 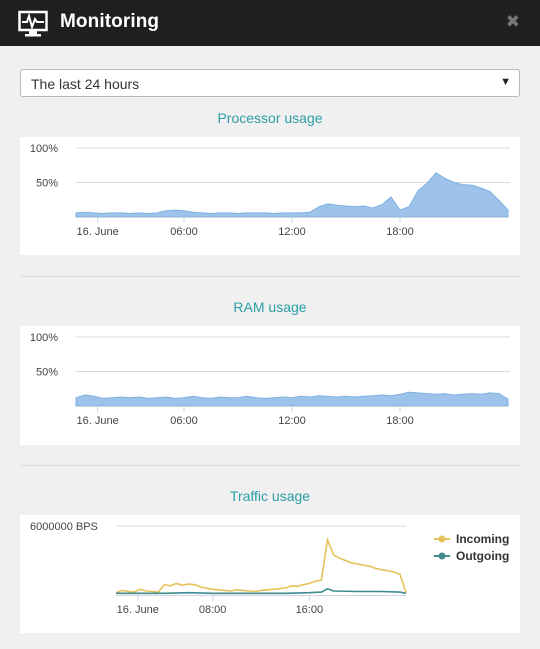 What do you see at coordinates (505, 82) in the screenshot?
I see `chevron-down-icon: ▼` at bounding box center [505, 82].